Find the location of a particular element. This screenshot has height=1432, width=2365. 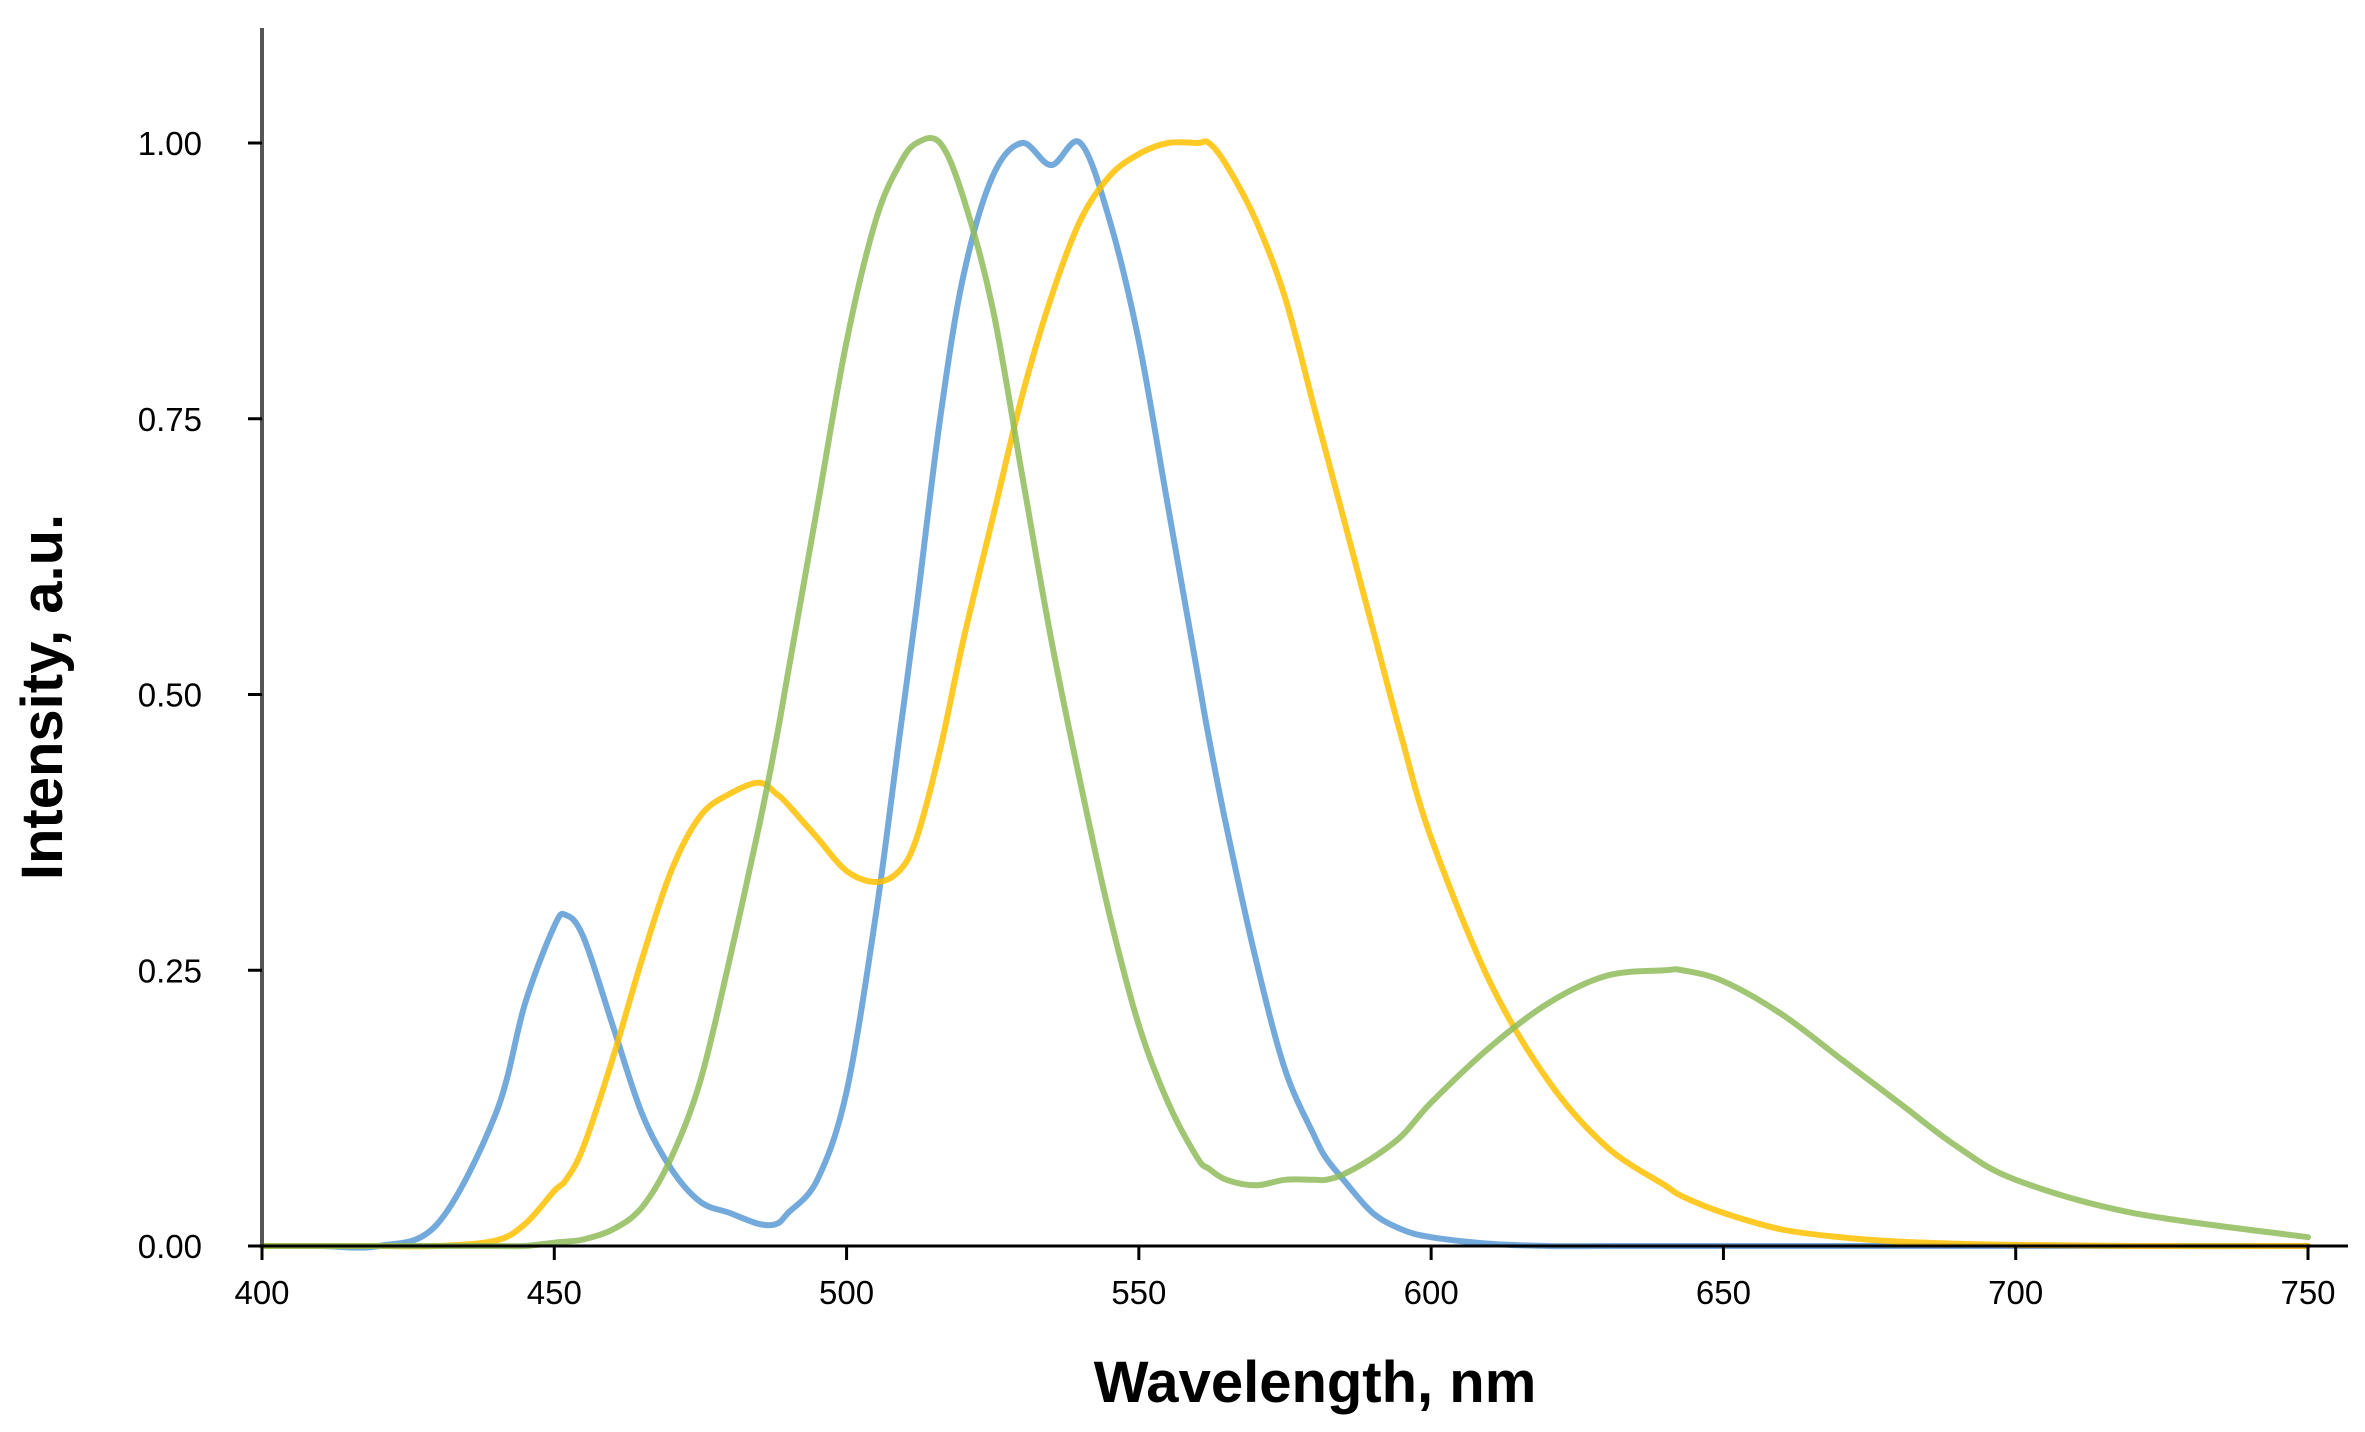

x-tick-label: 650 is located at coordinates (1723, 1292).